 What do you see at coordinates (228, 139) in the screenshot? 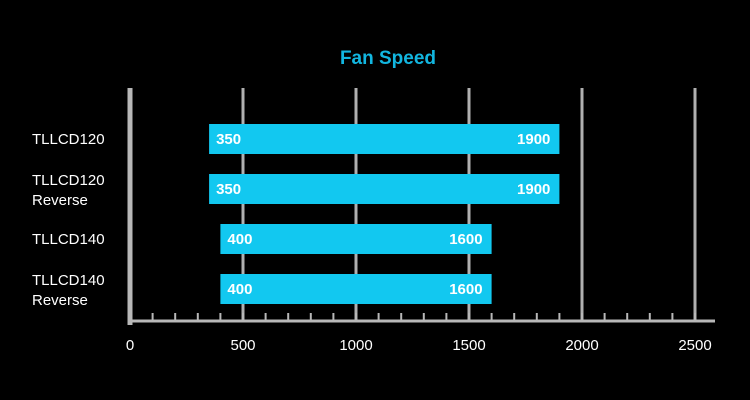
I see `bar-min-label-1: 350` at bounding box center [228, 139].